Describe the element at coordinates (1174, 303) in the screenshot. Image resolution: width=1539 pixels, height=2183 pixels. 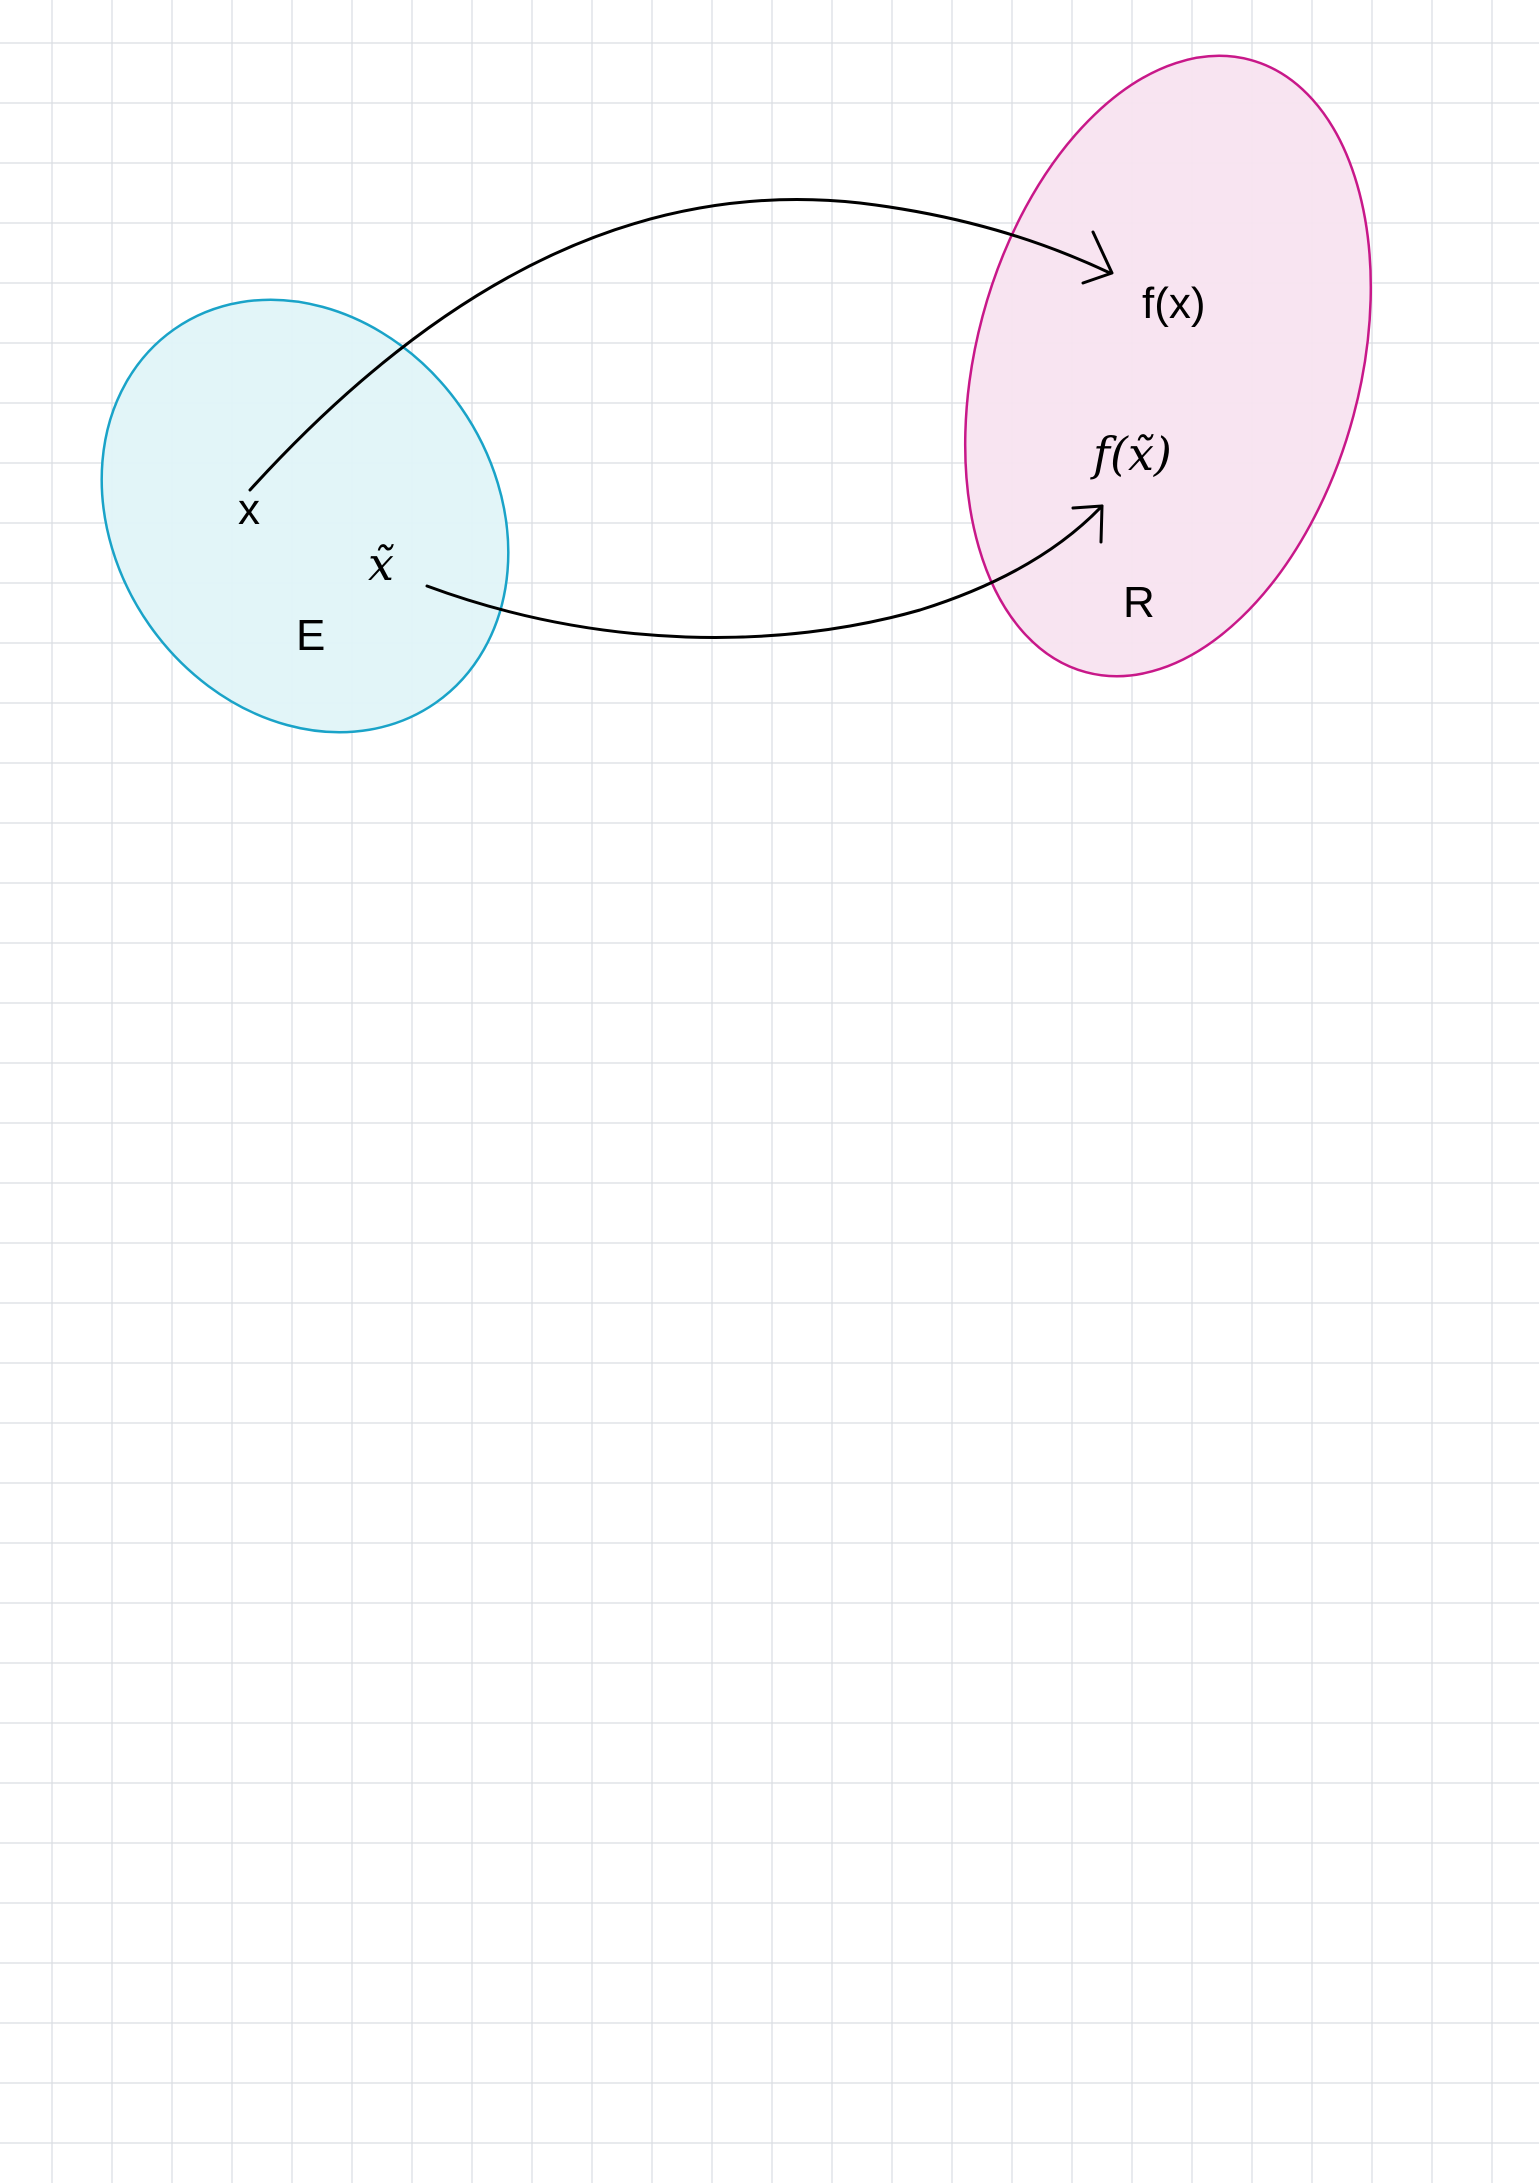
I see `point-fx-label: f(x)` at that location.